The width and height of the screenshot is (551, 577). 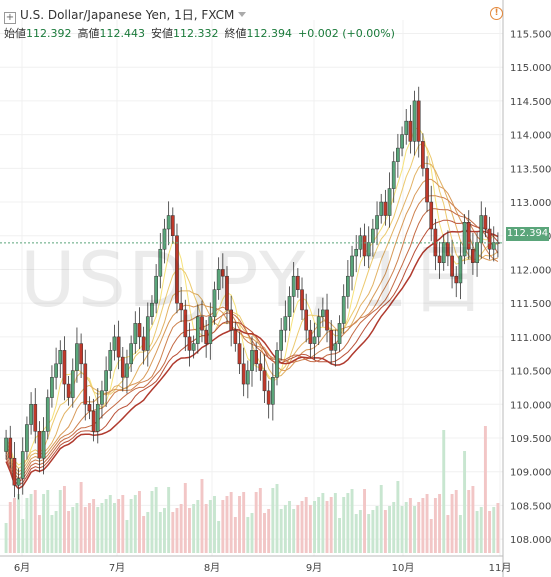 What do you see at coordinates (530, 304) in the screenshot?
I see `y-tick-label: 111.500` at bounding box center [530, 304].